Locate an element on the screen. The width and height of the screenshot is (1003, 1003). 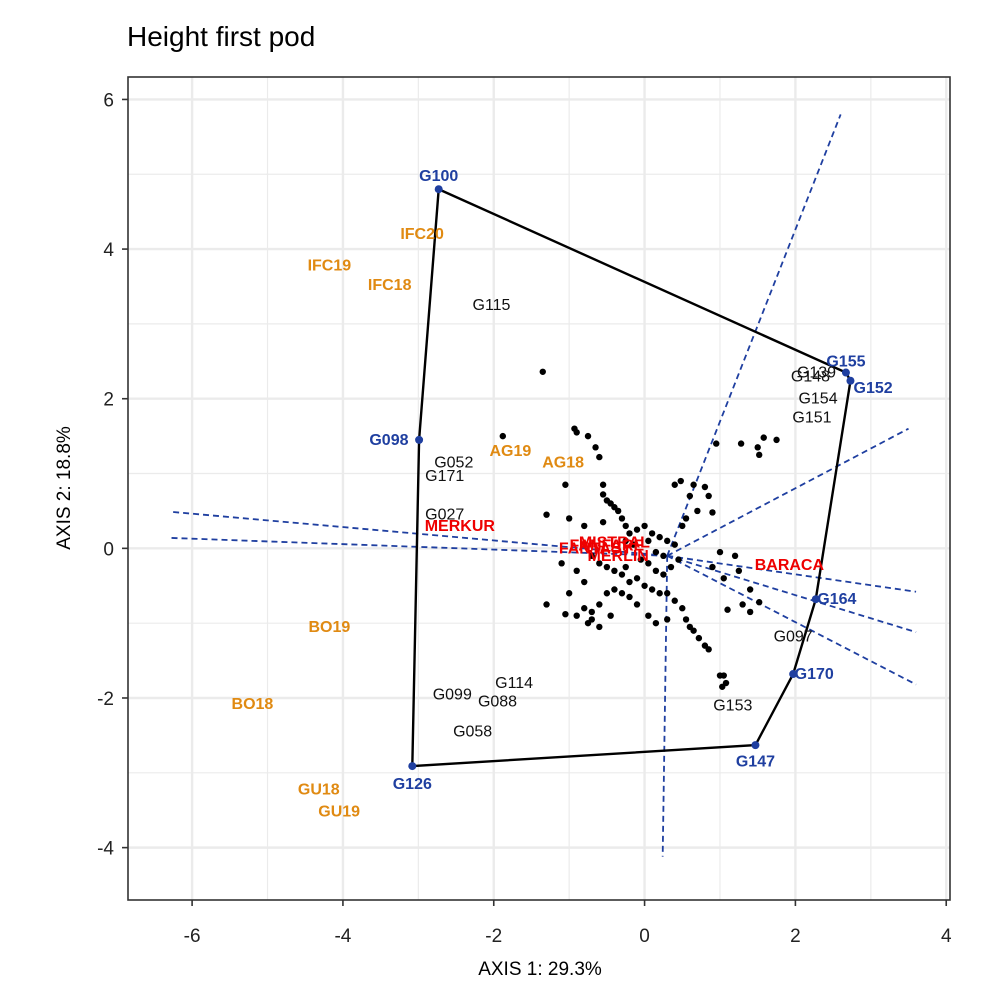
y-tick-label: 0 is located at coordinates (108, 549).